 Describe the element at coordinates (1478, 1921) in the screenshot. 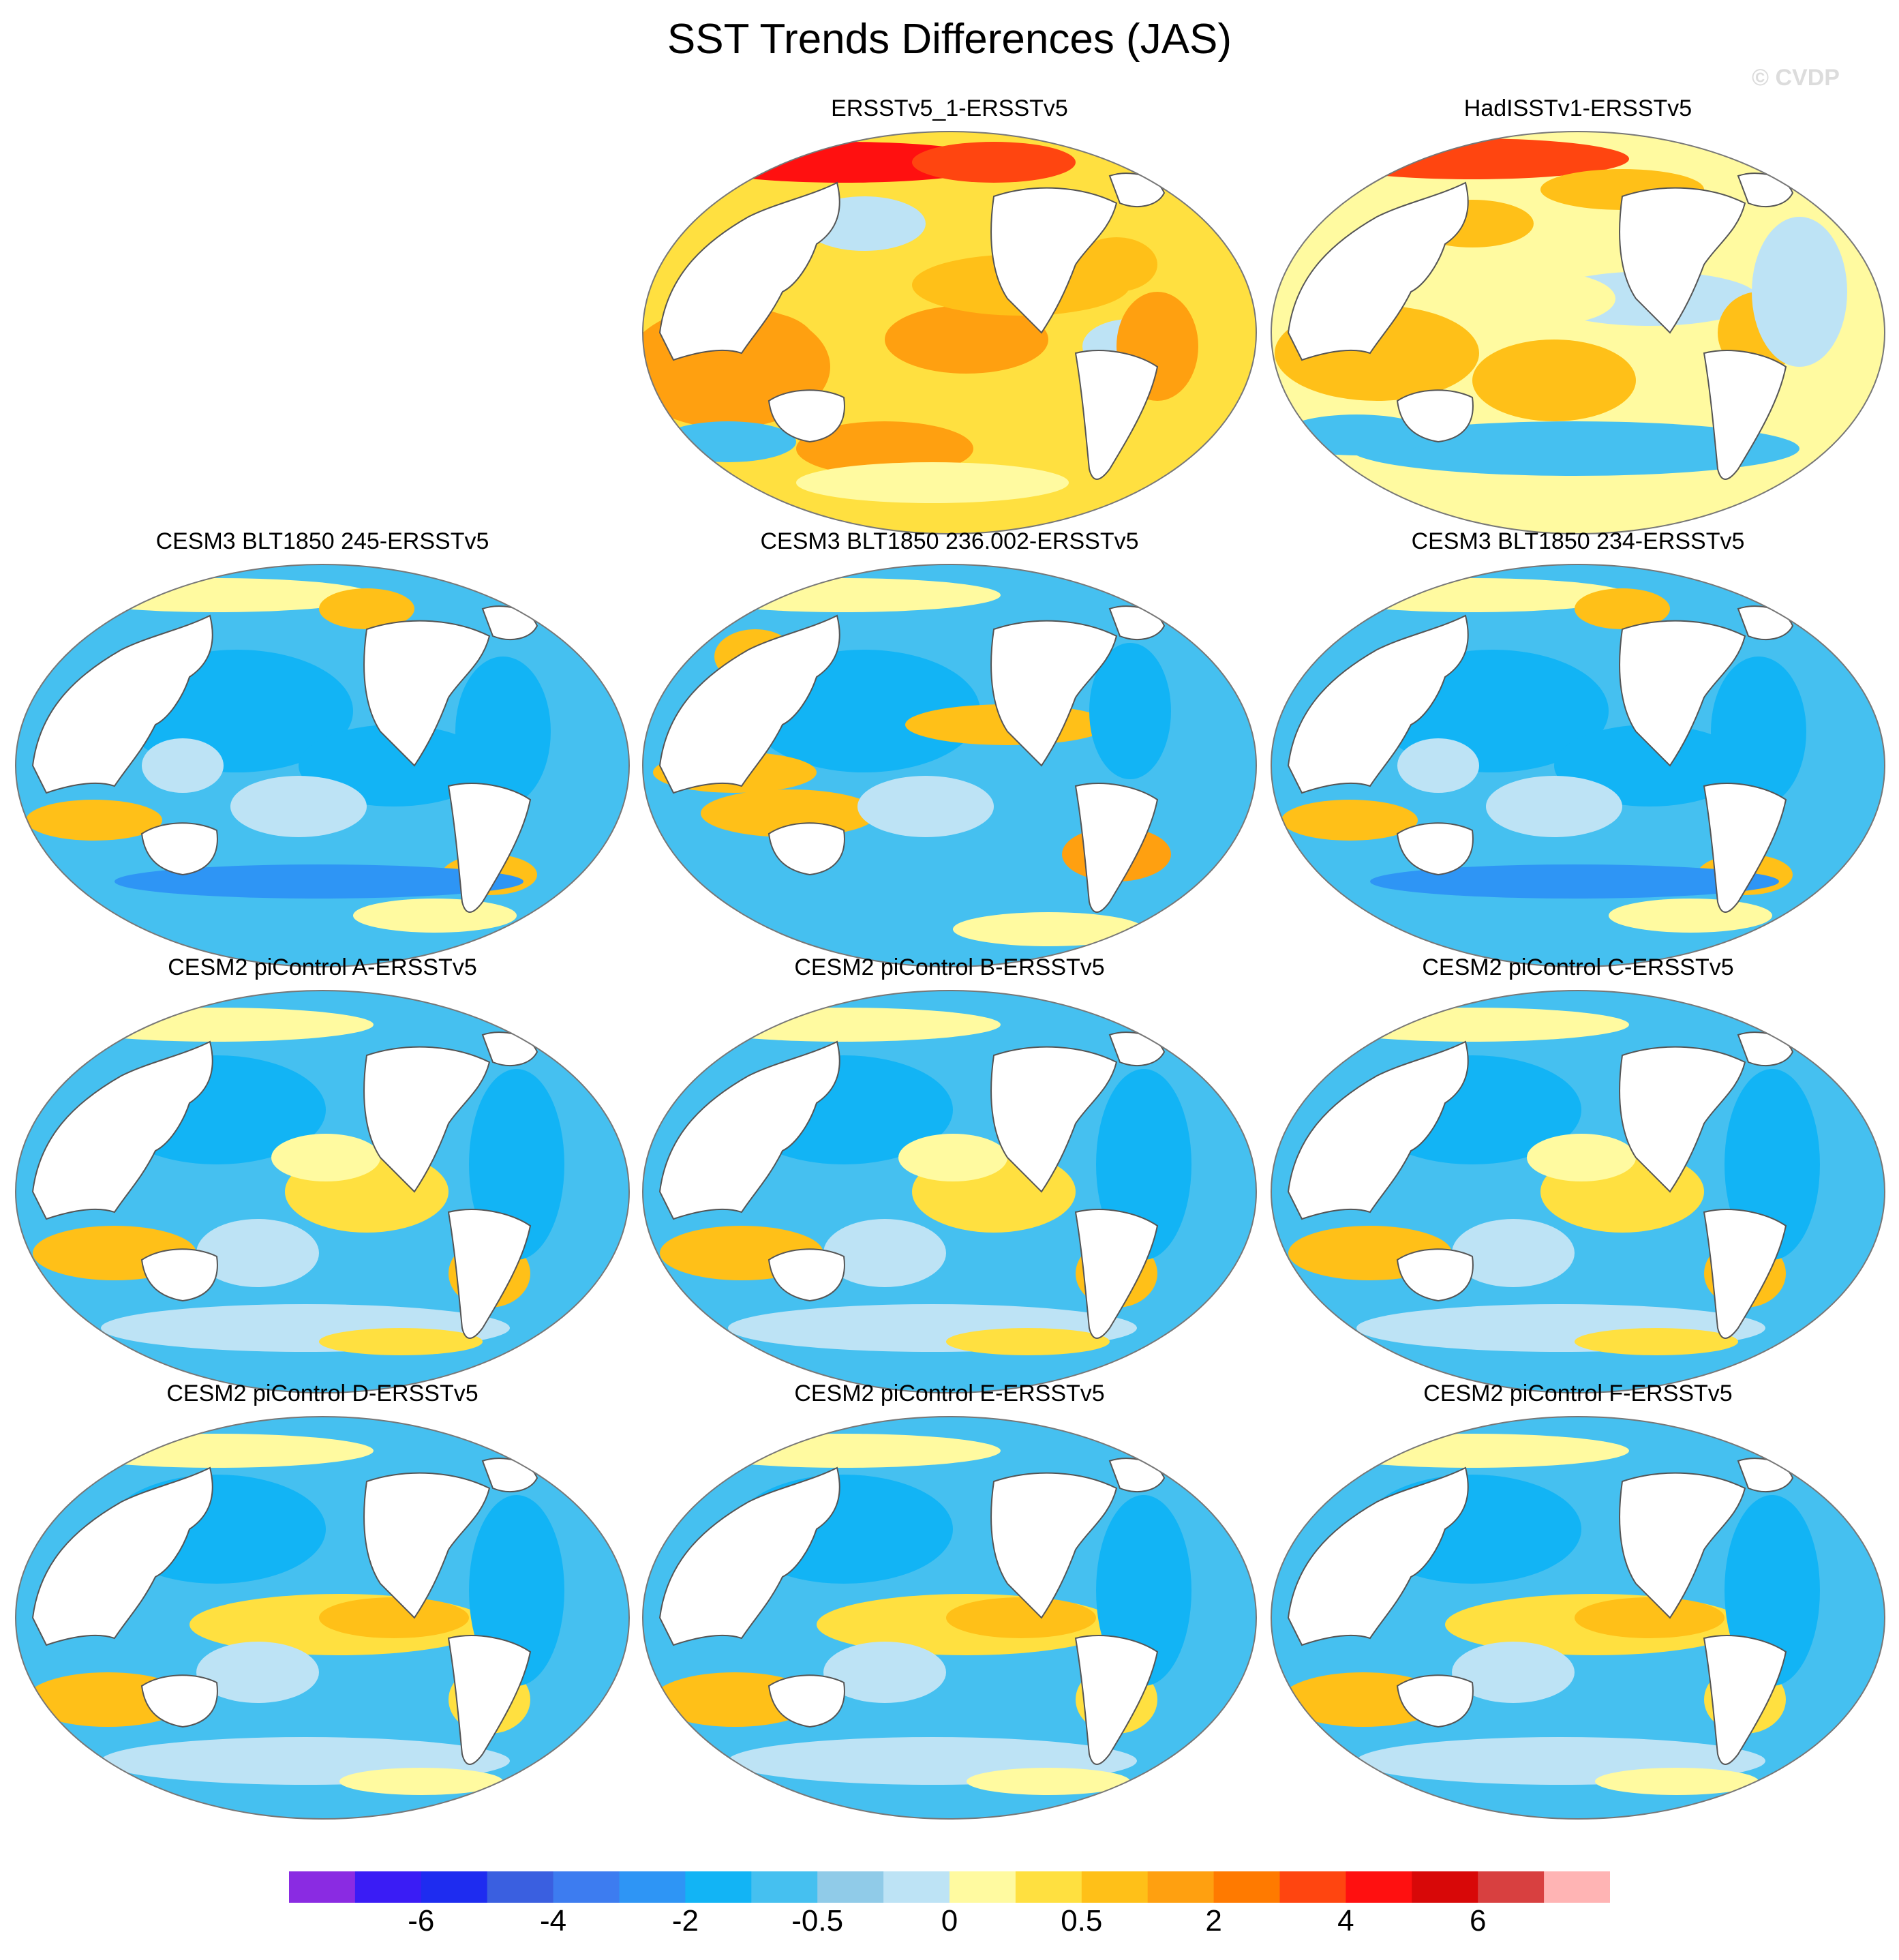

I see `colorbar-tick-label: 6` at that location.